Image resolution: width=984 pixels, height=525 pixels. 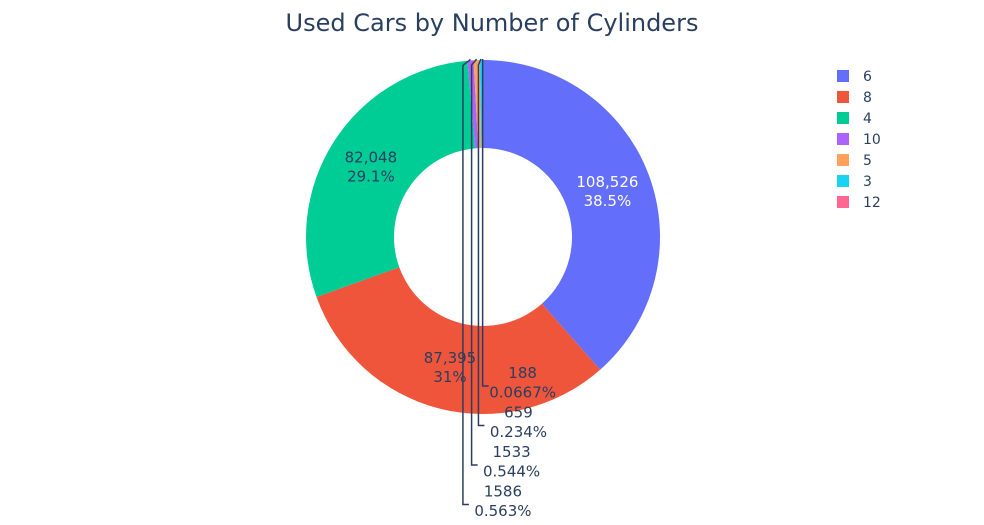 What do you see at coordinates (867, 161) in the screenshot?
I see `legend-label-5: 5` at bounding box center [867, 161].